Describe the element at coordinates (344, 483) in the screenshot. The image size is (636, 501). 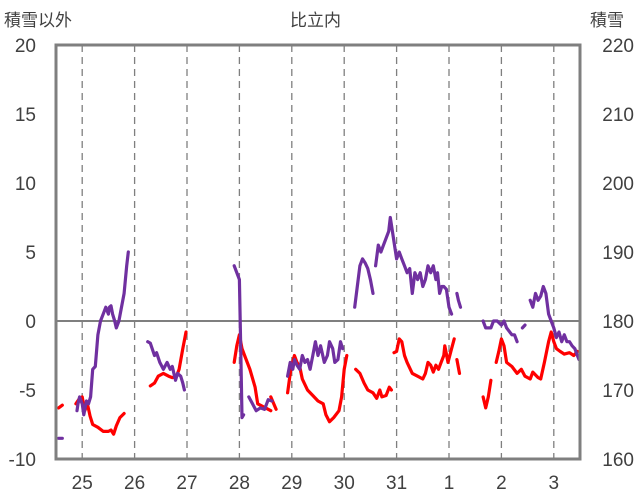
I see `x-tick-label: 30` at that location.